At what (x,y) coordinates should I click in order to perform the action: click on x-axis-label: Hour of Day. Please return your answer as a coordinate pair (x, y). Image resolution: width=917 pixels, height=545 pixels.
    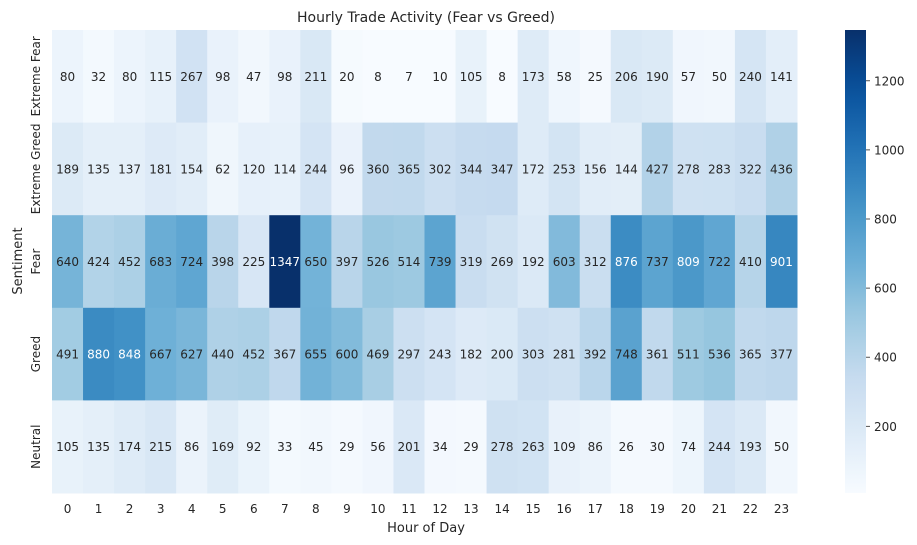
    Looking at the image, I should click on (426, 528).